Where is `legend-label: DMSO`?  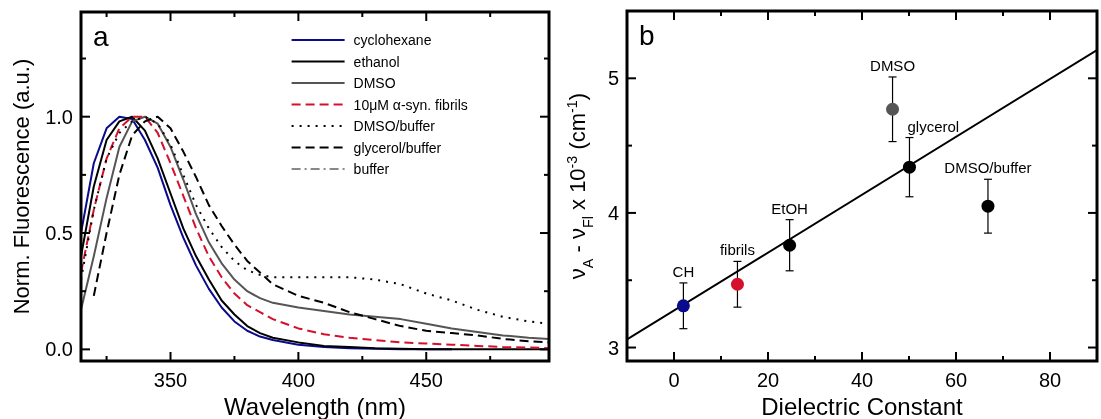 legend-label: DMSO is located at coordinates (374, 83).